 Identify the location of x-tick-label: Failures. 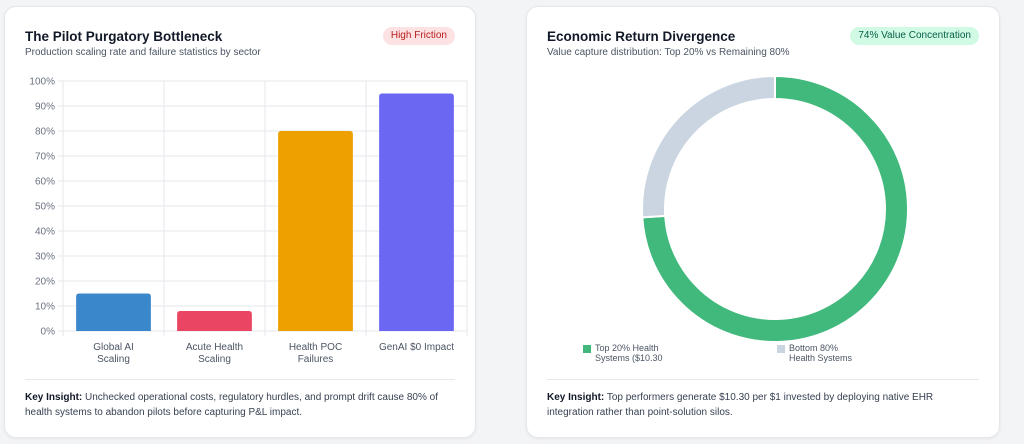
(316, 359).